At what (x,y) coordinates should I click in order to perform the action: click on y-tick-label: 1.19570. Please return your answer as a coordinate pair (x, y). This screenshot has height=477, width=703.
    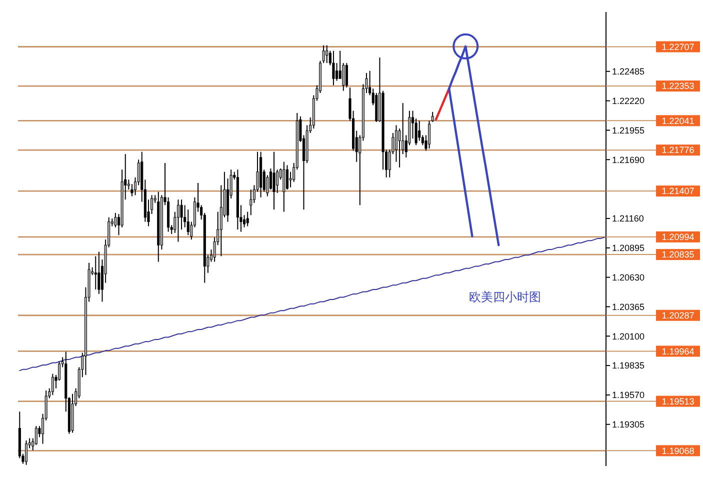
    Looking at the image, I should click on (628, 395).